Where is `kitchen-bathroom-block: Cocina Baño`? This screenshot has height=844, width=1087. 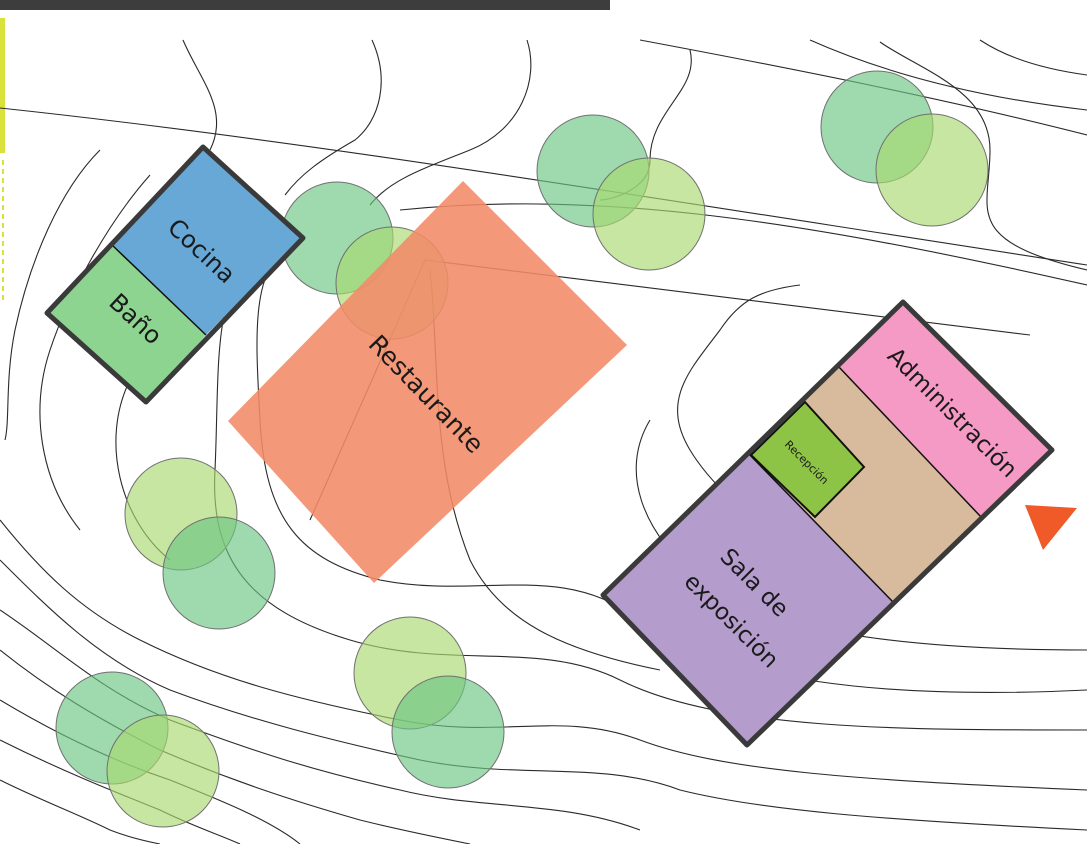 kitchen-bathroom-block: Cocina Baño is located at coordinates (175, 274).